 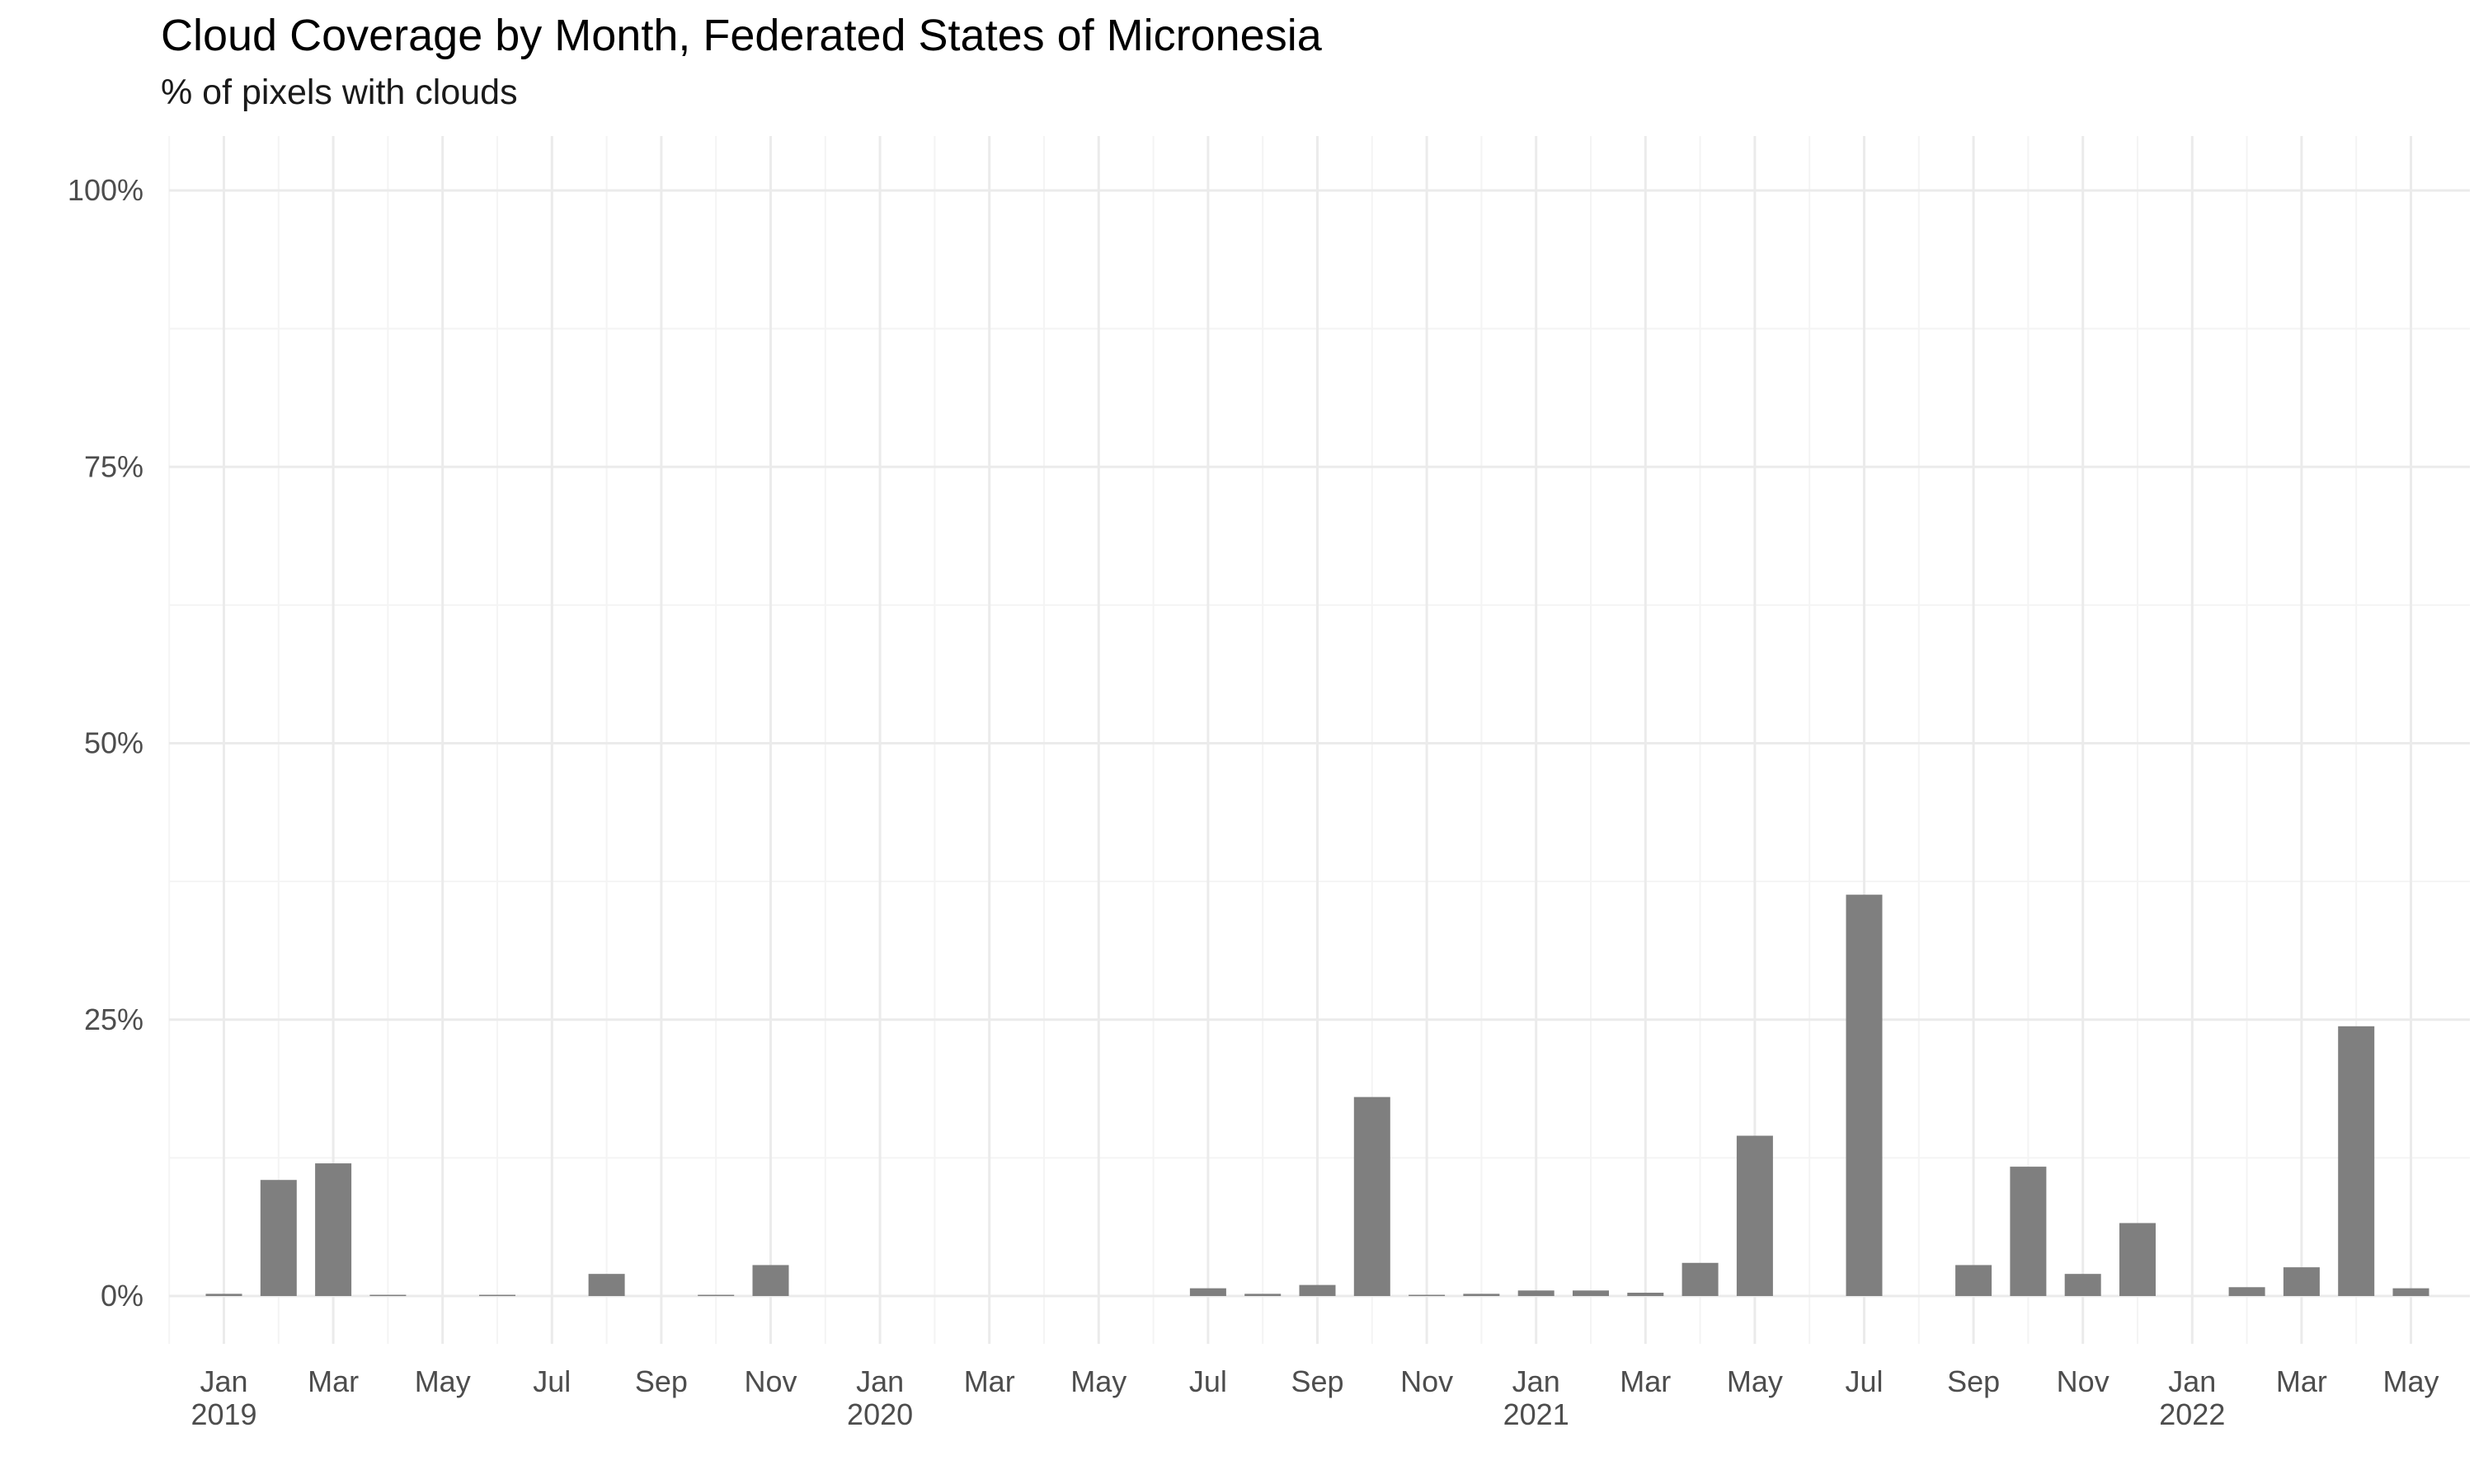 I want to click on x-tick-year-label: 2019, so click(x=223, y=1414).